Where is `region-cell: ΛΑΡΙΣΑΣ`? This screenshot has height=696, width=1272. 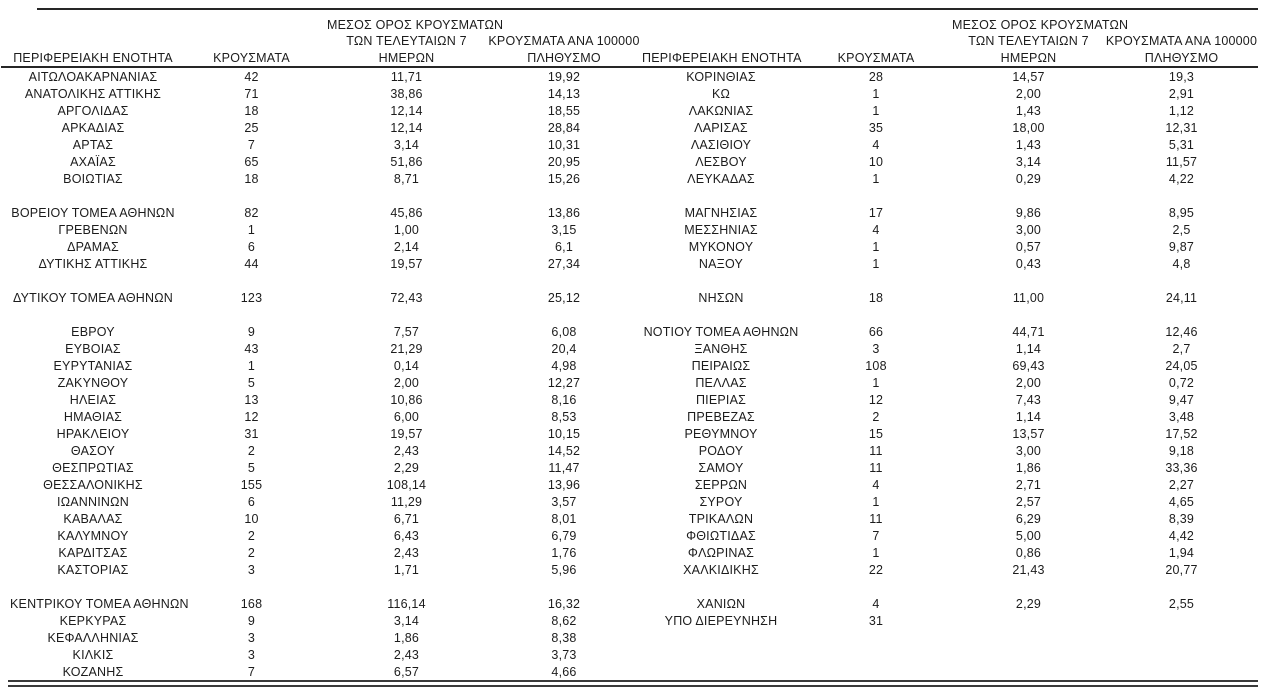
region-cell: ΛΑΡΙΣΑΣ is located at coordinates (721, 128).